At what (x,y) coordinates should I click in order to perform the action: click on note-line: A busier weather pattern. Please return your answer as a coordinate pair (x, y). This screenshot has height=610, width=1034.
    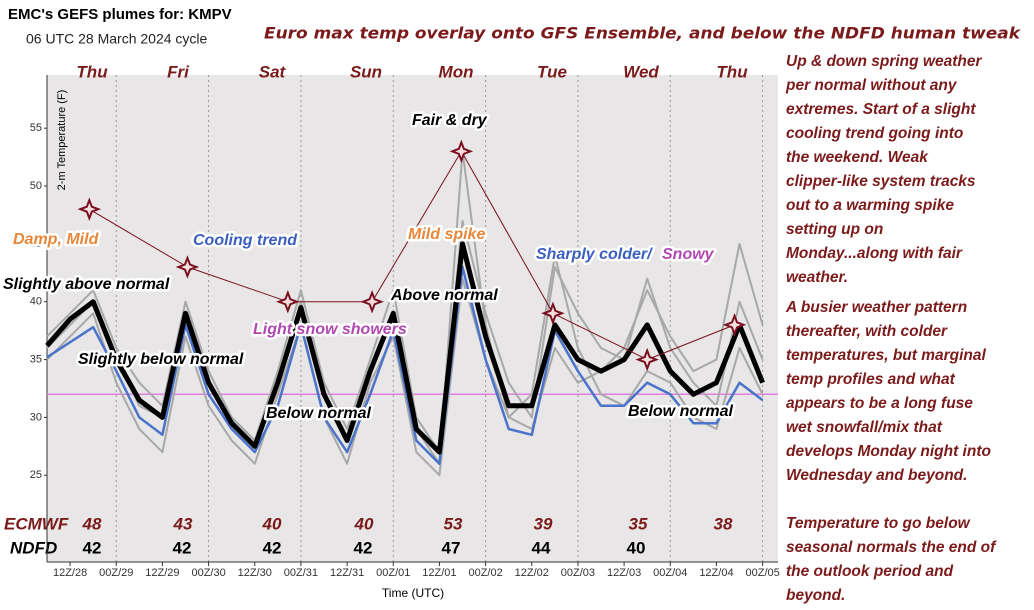
    Looking at the image, I should click on (876, 307).